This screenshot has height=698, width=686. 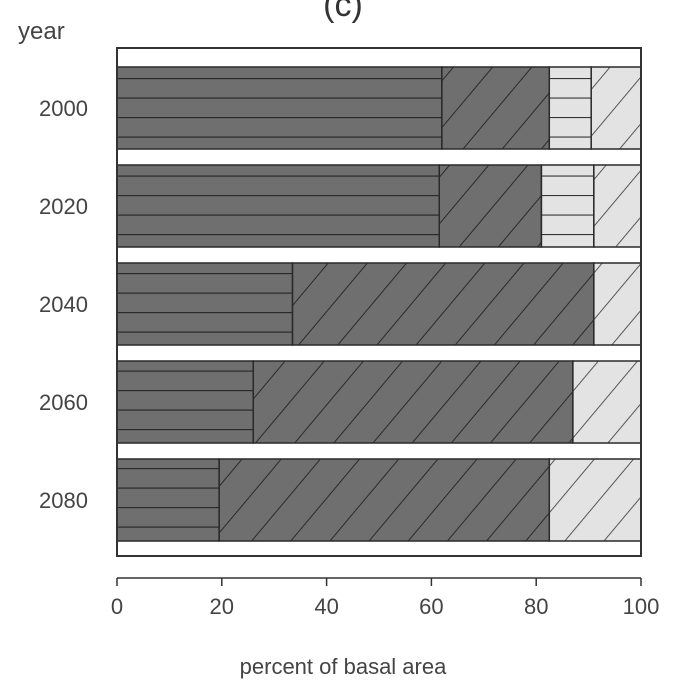 I want to click on y-axis-label: year, so click(x=41, y=31).